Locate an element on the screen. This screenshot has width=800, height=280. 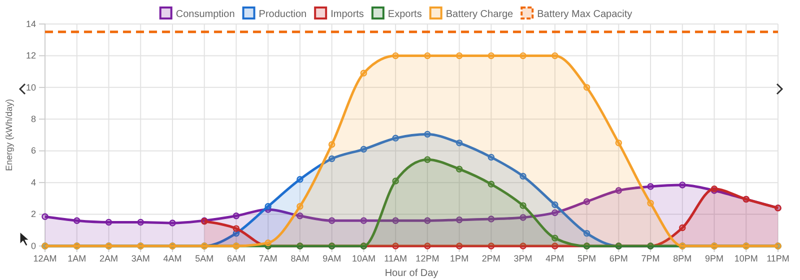
x-tick-label: 2AM is located at coordinates (108, 258).